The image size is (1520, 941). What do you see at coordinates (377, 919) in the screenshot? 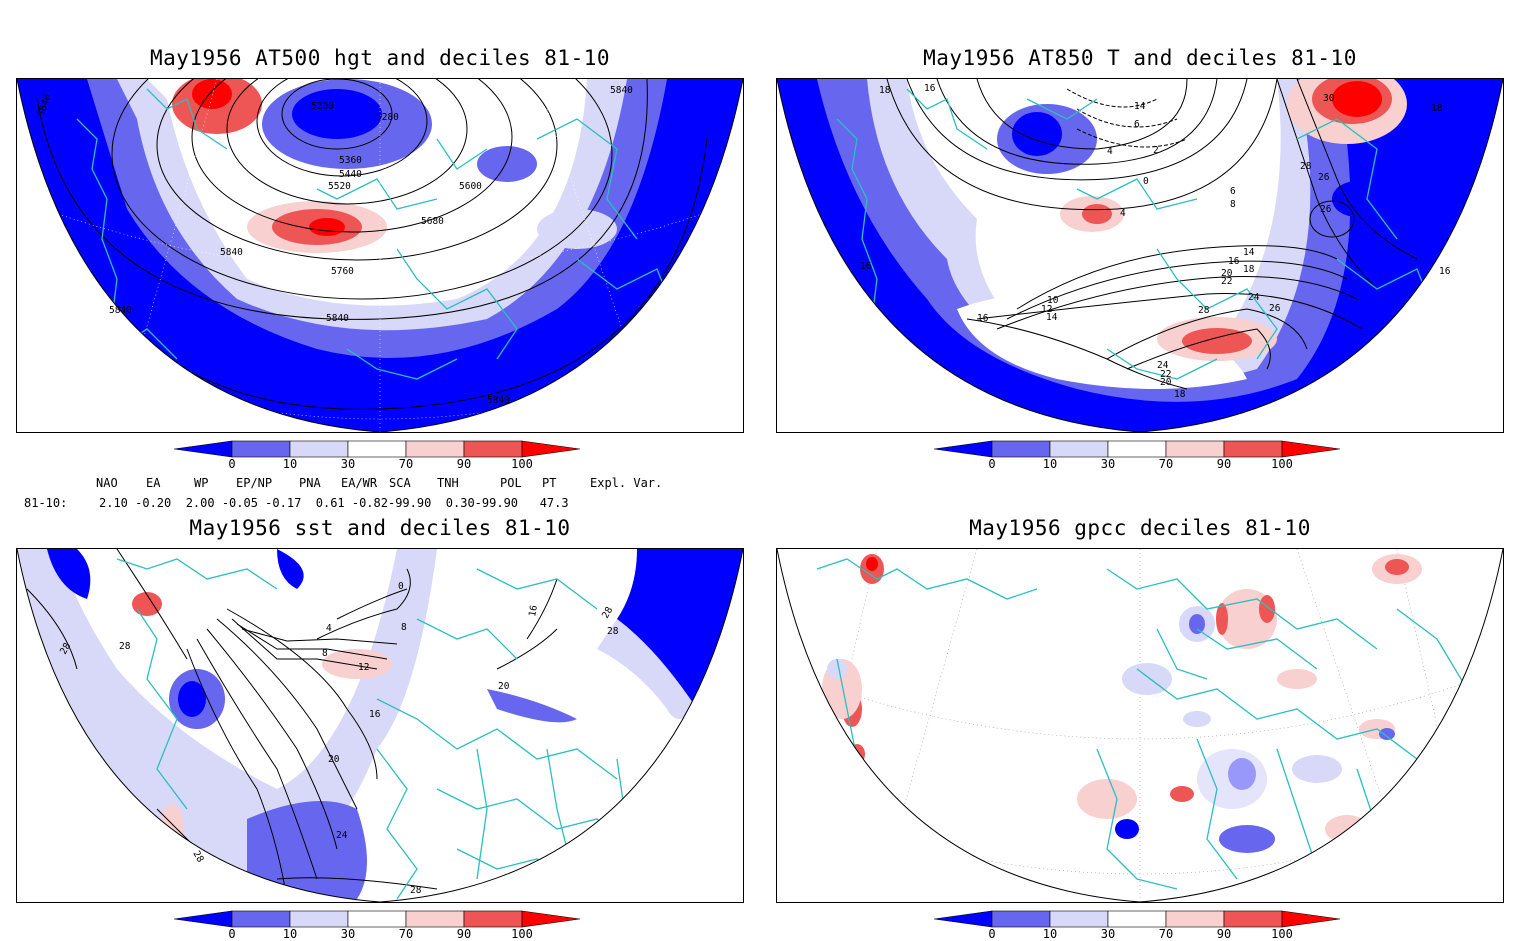
I see `colorbar-bottom-left` at bounding box center [377, 919].